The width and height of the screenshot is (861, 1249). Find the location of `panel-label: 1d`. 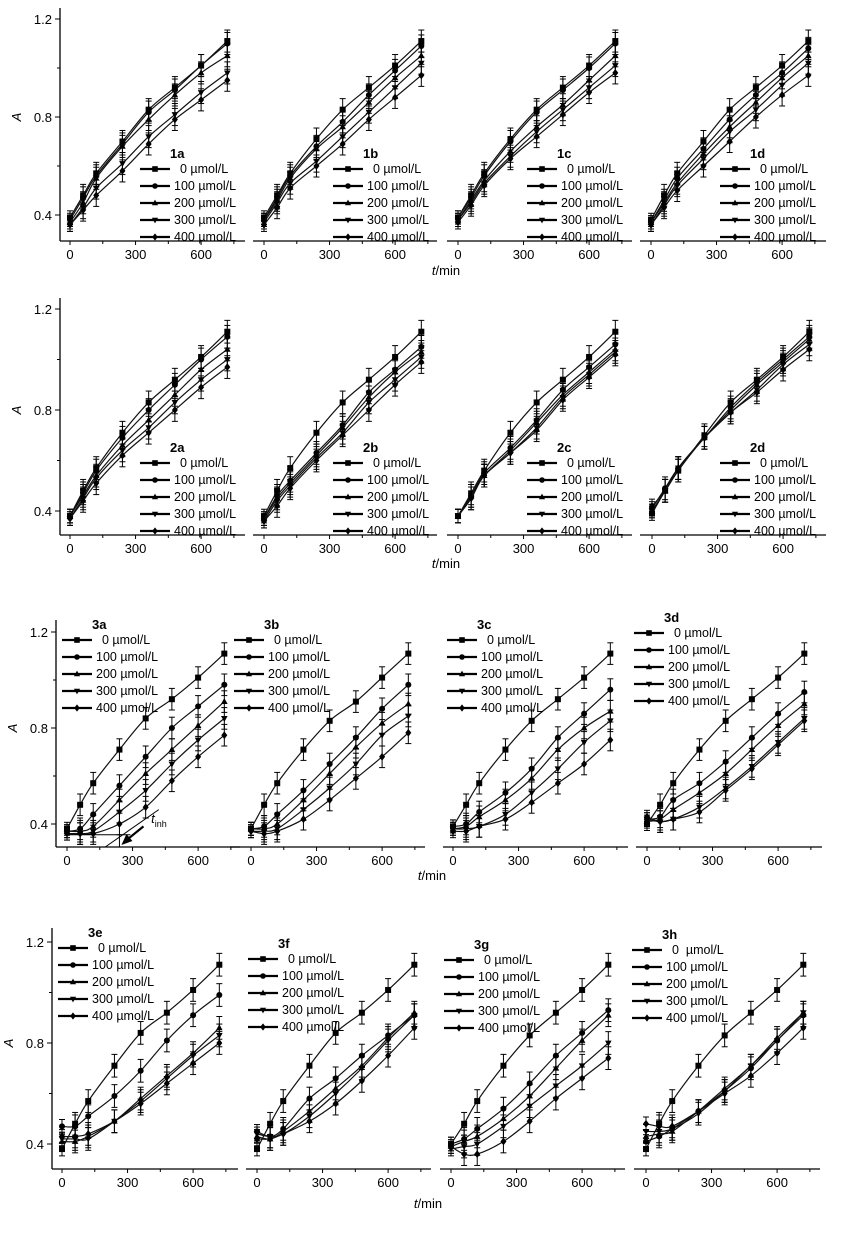

panel-label: 1d is located at coordinates (757, 153).